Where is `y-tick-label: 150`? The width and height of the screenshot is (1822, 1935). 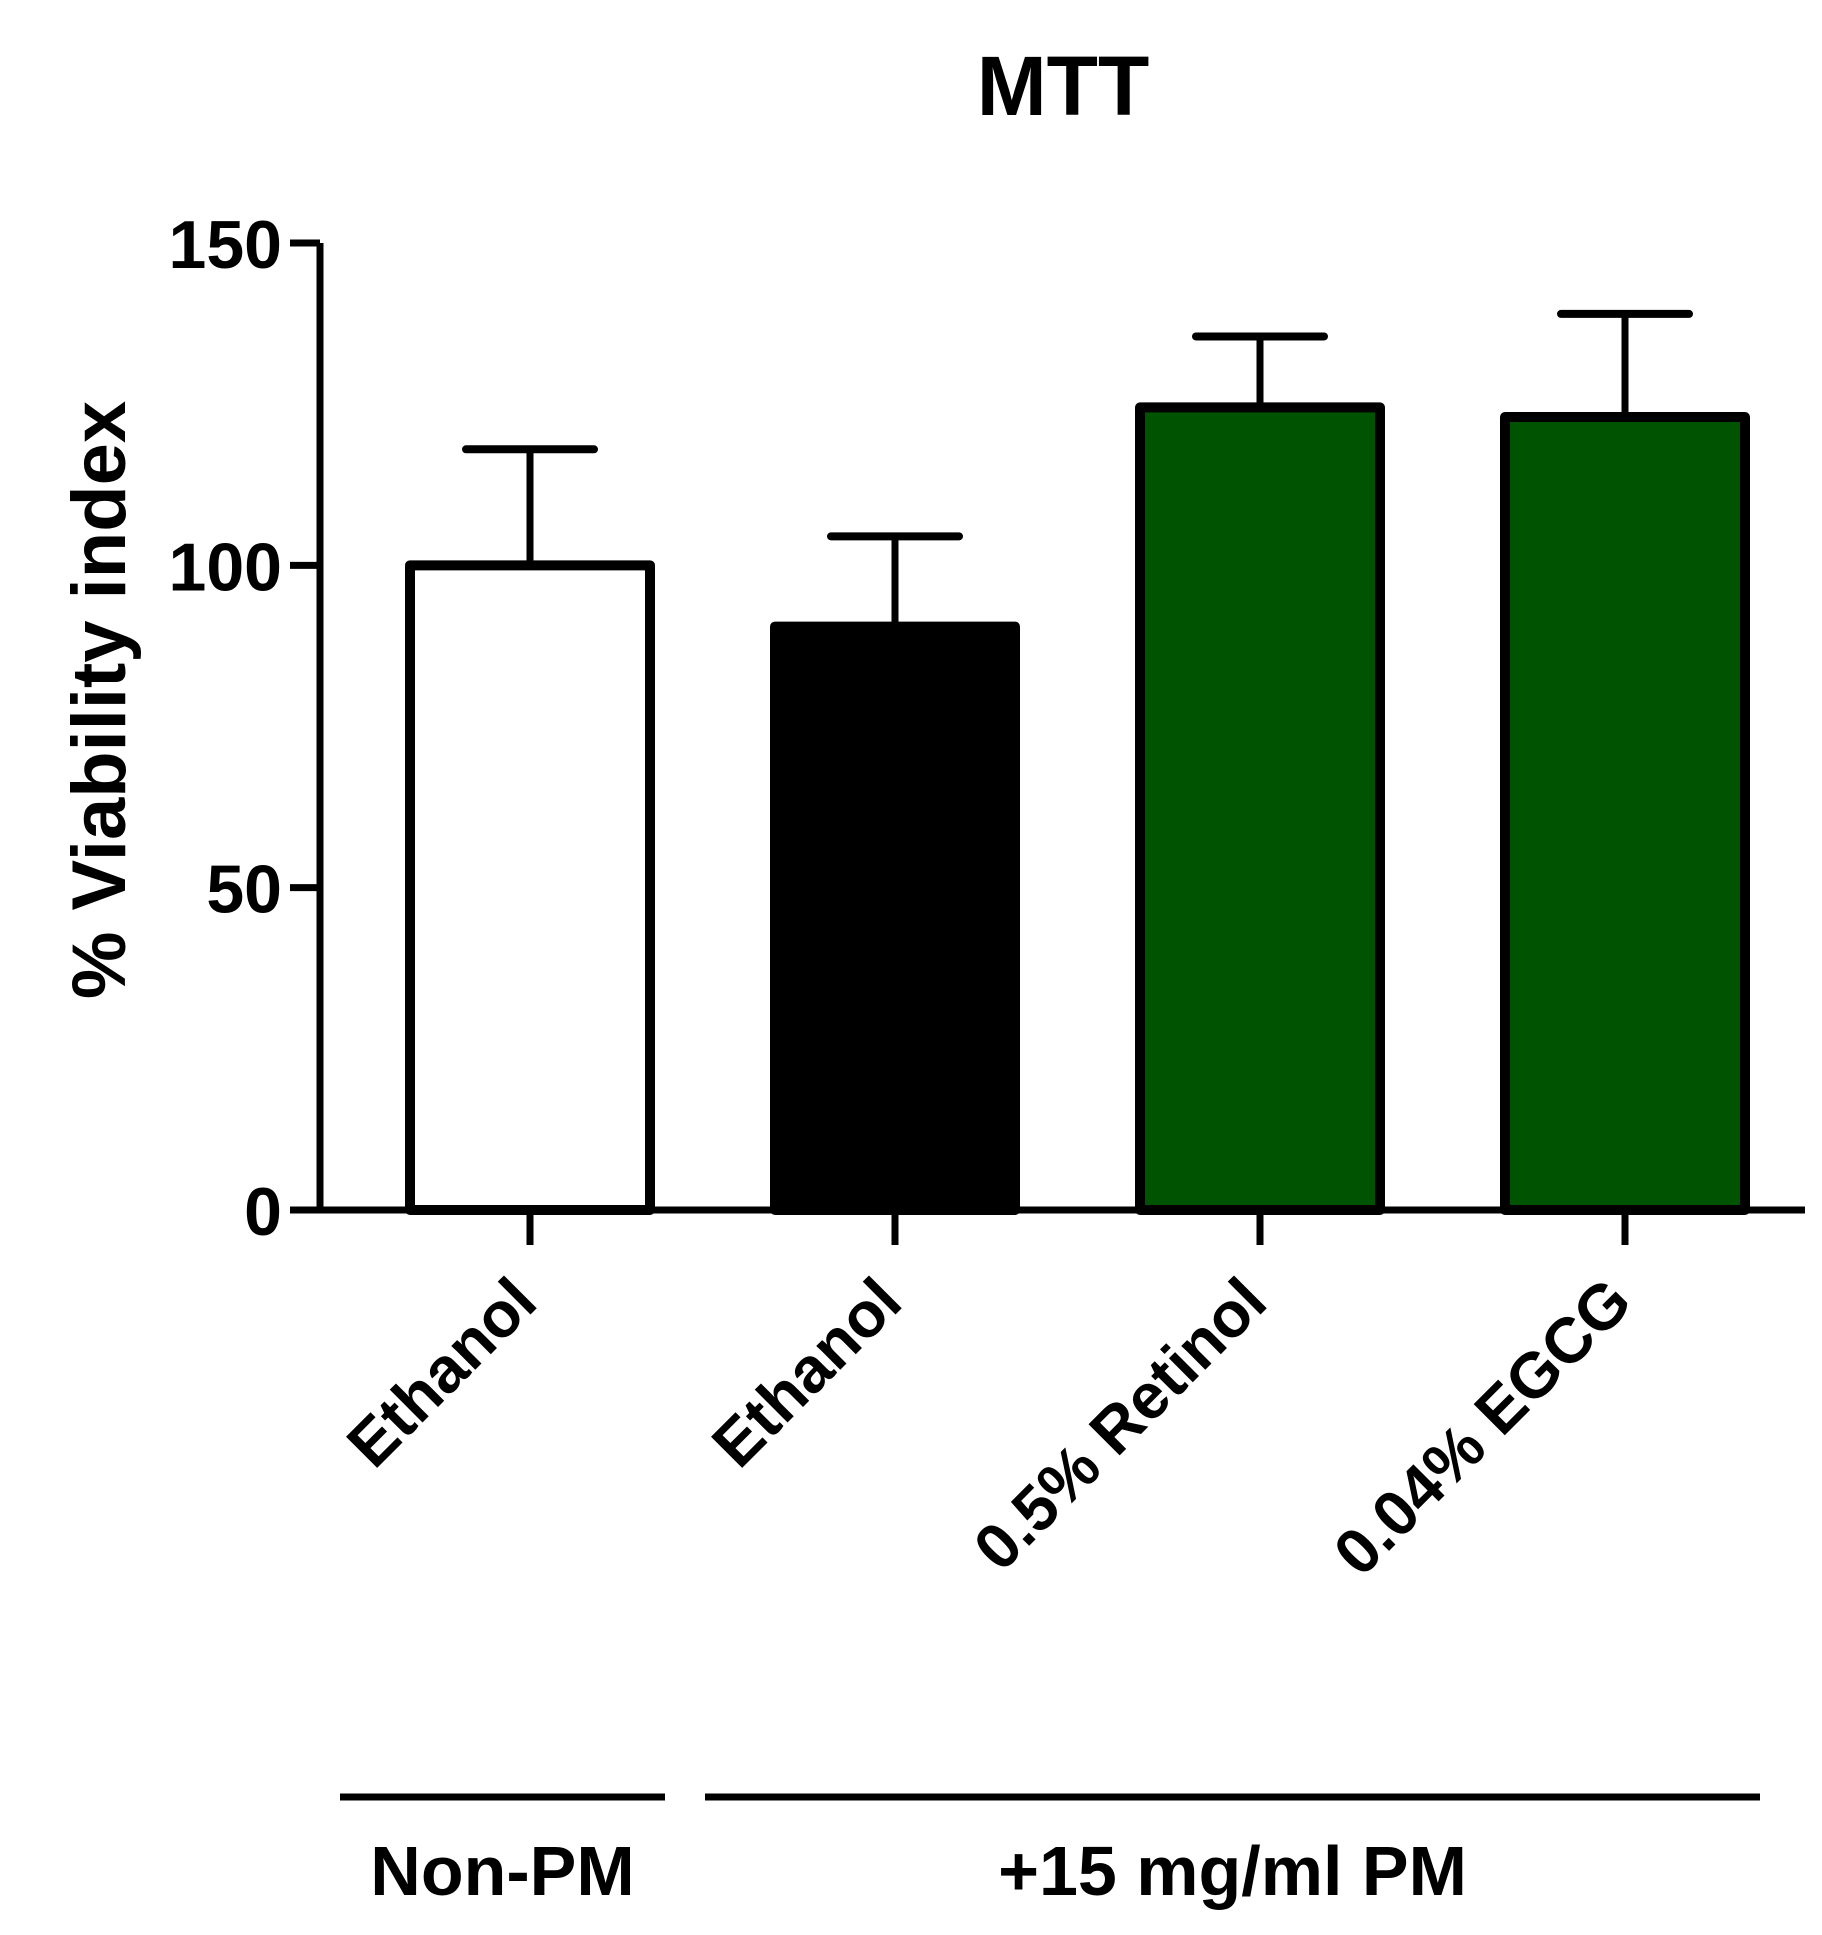
y-tick-label: 150 is located at coordinates (225, 245).